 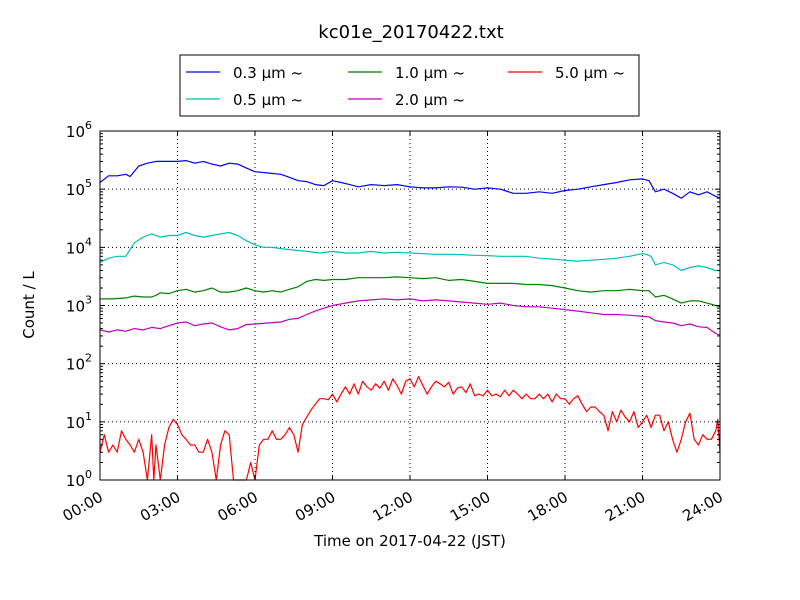 What do you see at coordinates (268, 100) in the screenshot?
I see `legend-label-1: 0.5 μm ~` at bounding box center [268, 100].